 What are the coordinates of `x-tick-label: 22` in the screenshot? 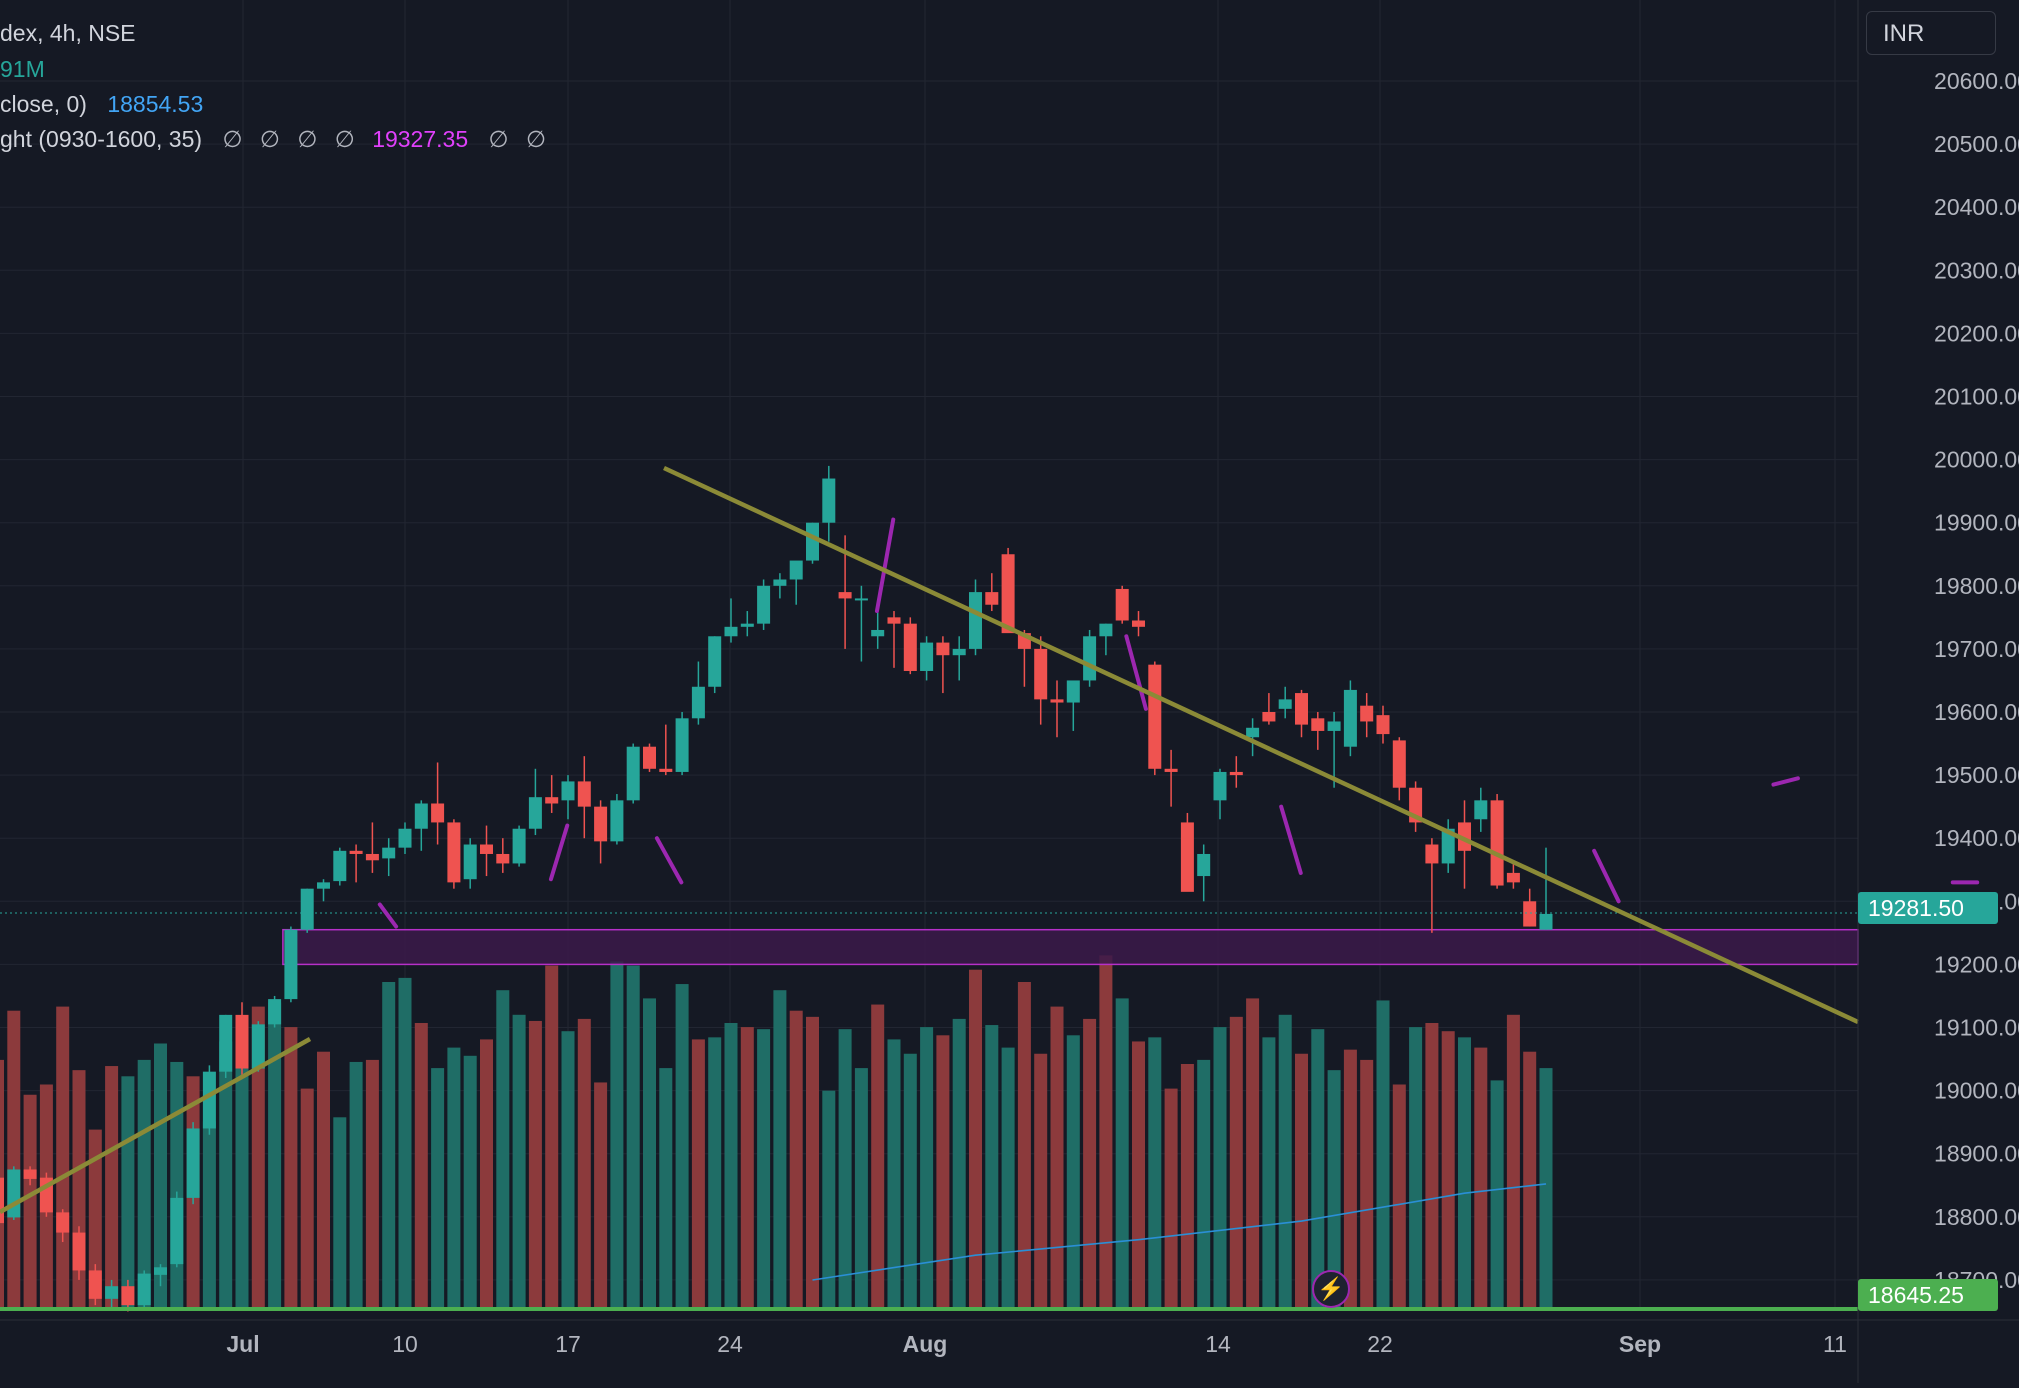 It's located at (1380, 1344).